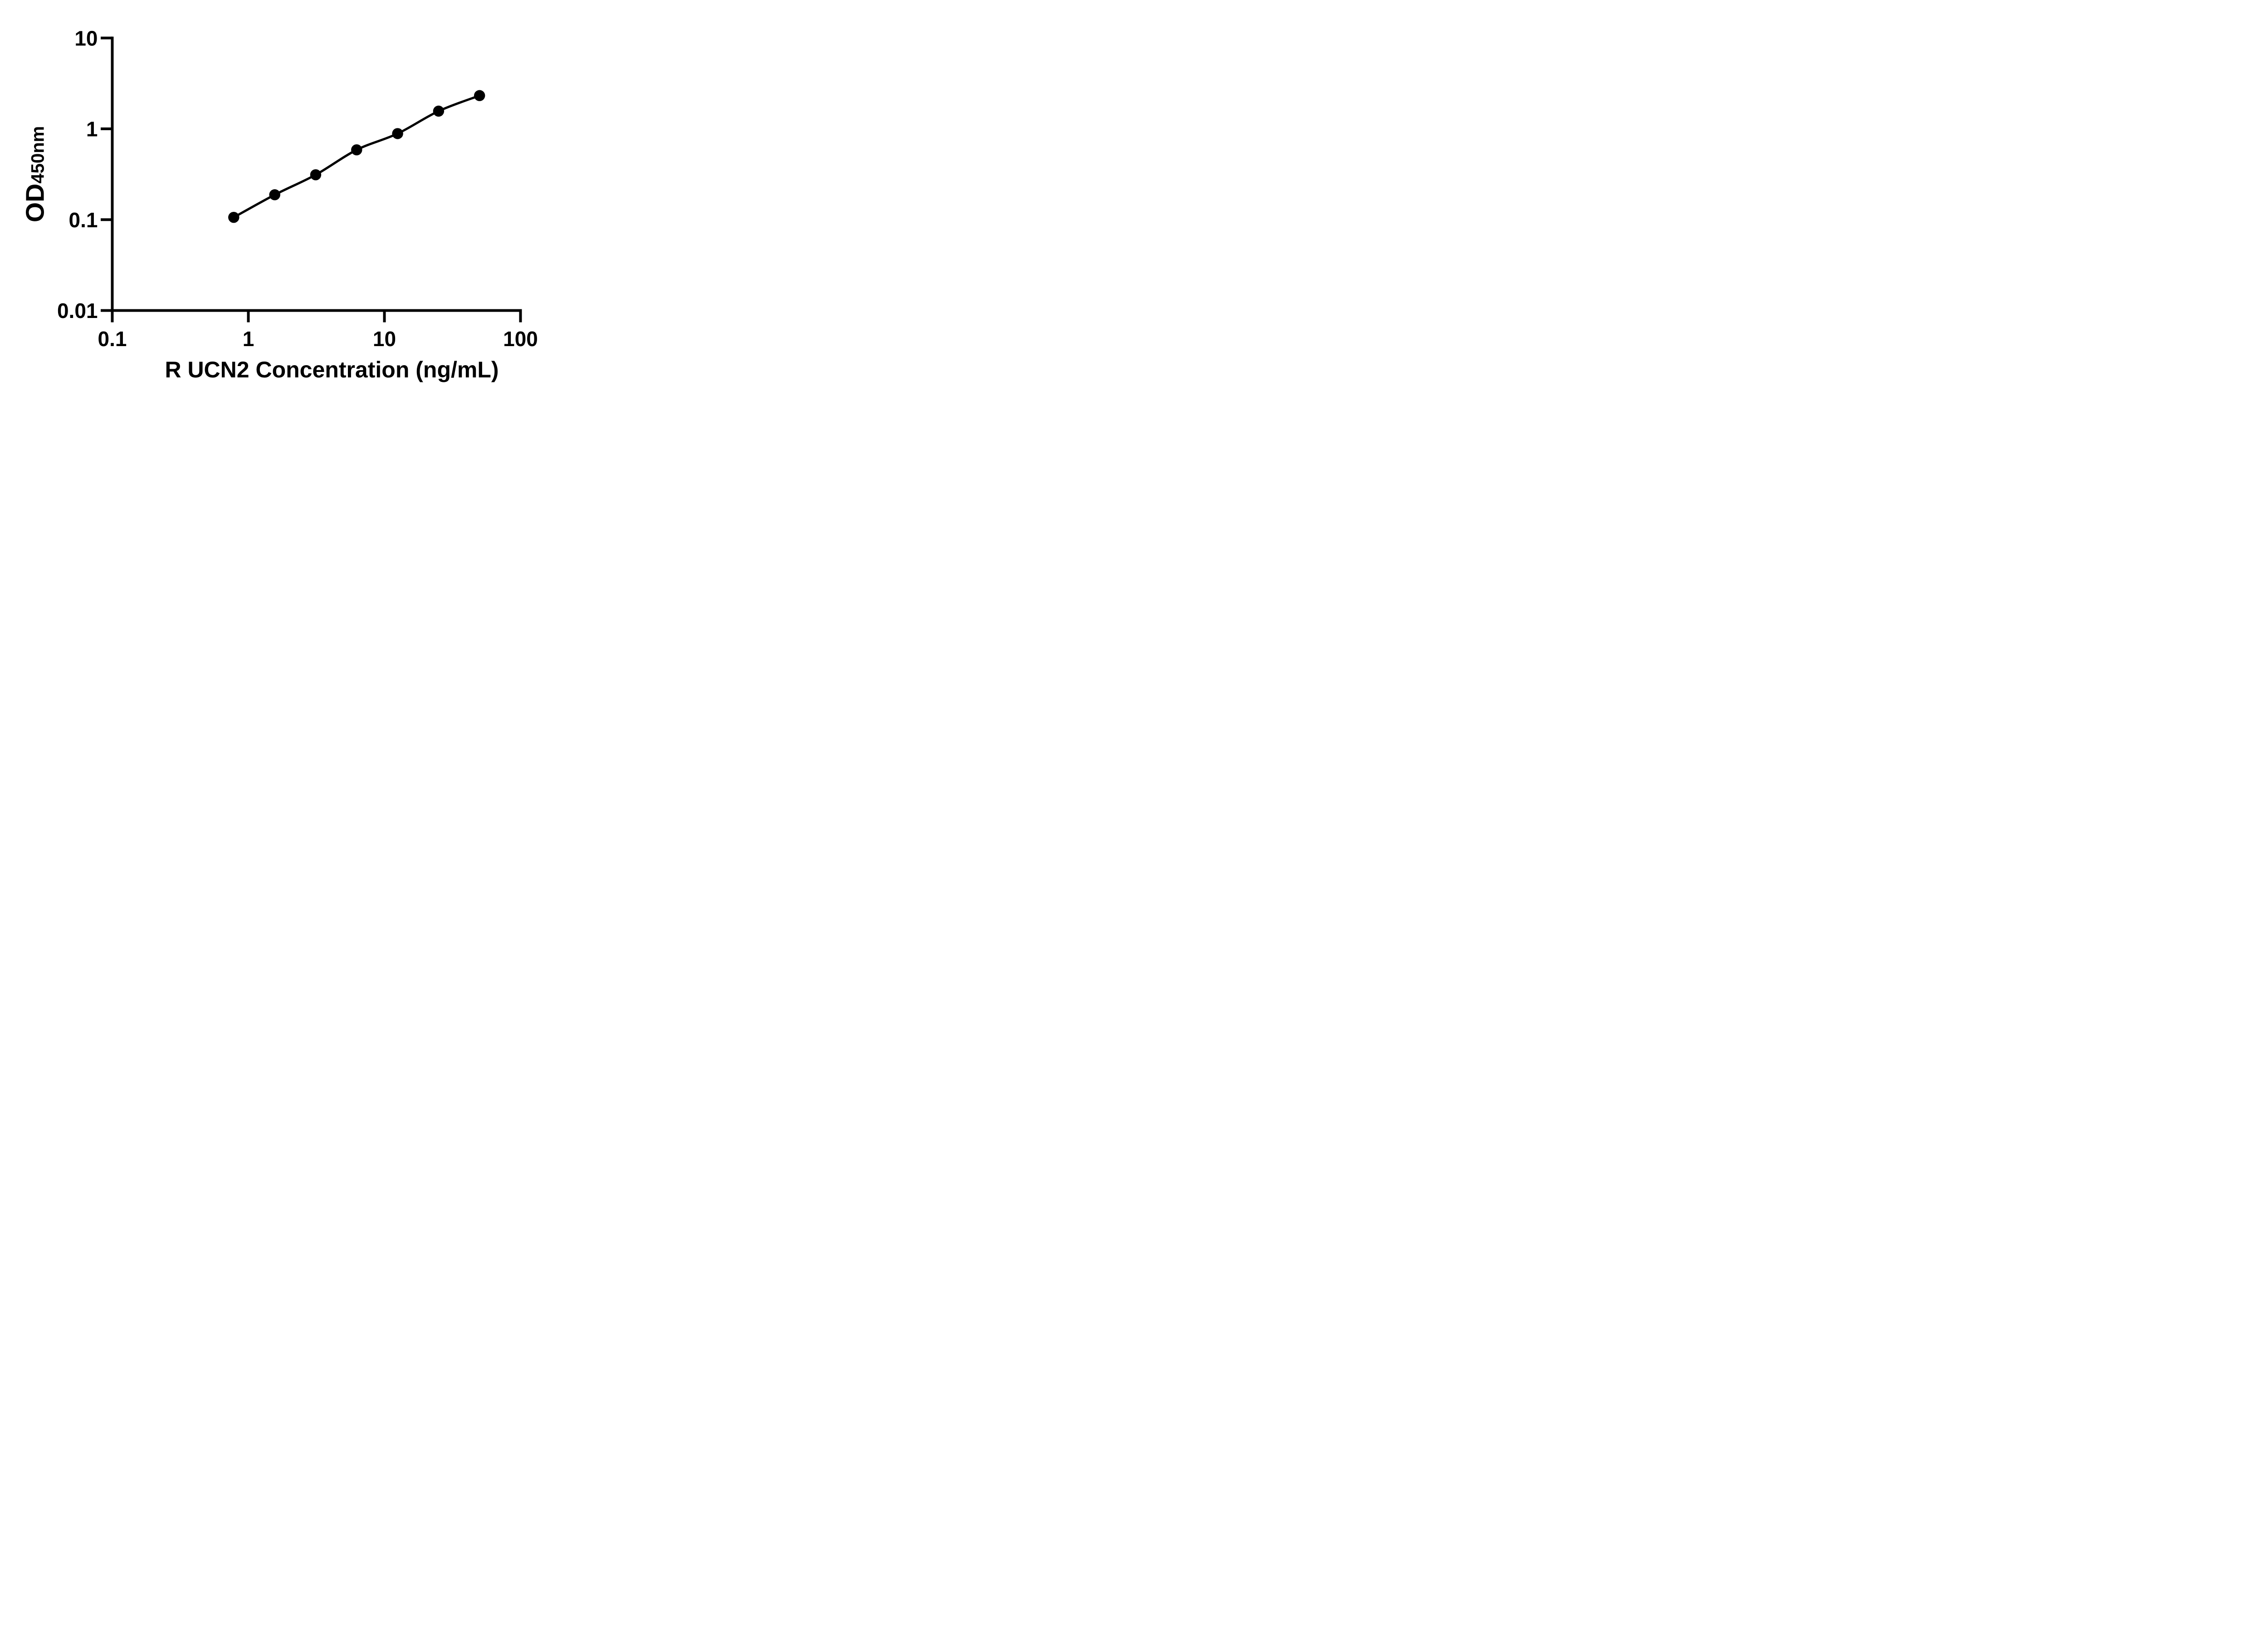 This screenshot has width=2268, height=1633. I want to click on x-tick-label: 0.1, so click(113, 339).